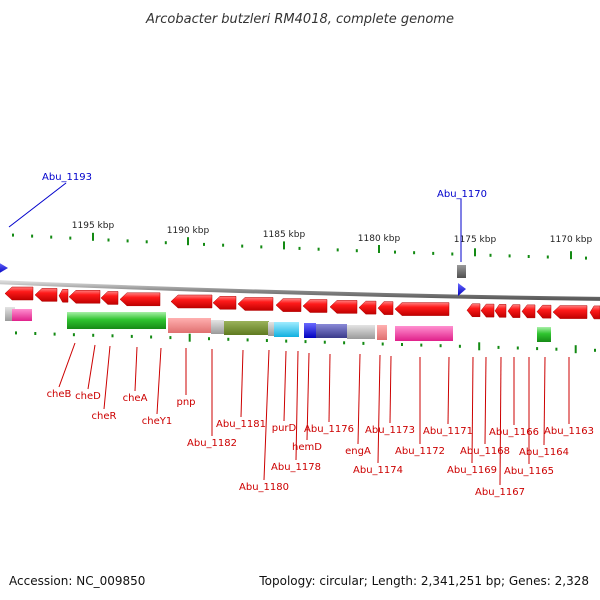 This screenshot has height=600, width=600. I want to click on gene-label-abu-1167: Abu_1167, so click(500, 427).